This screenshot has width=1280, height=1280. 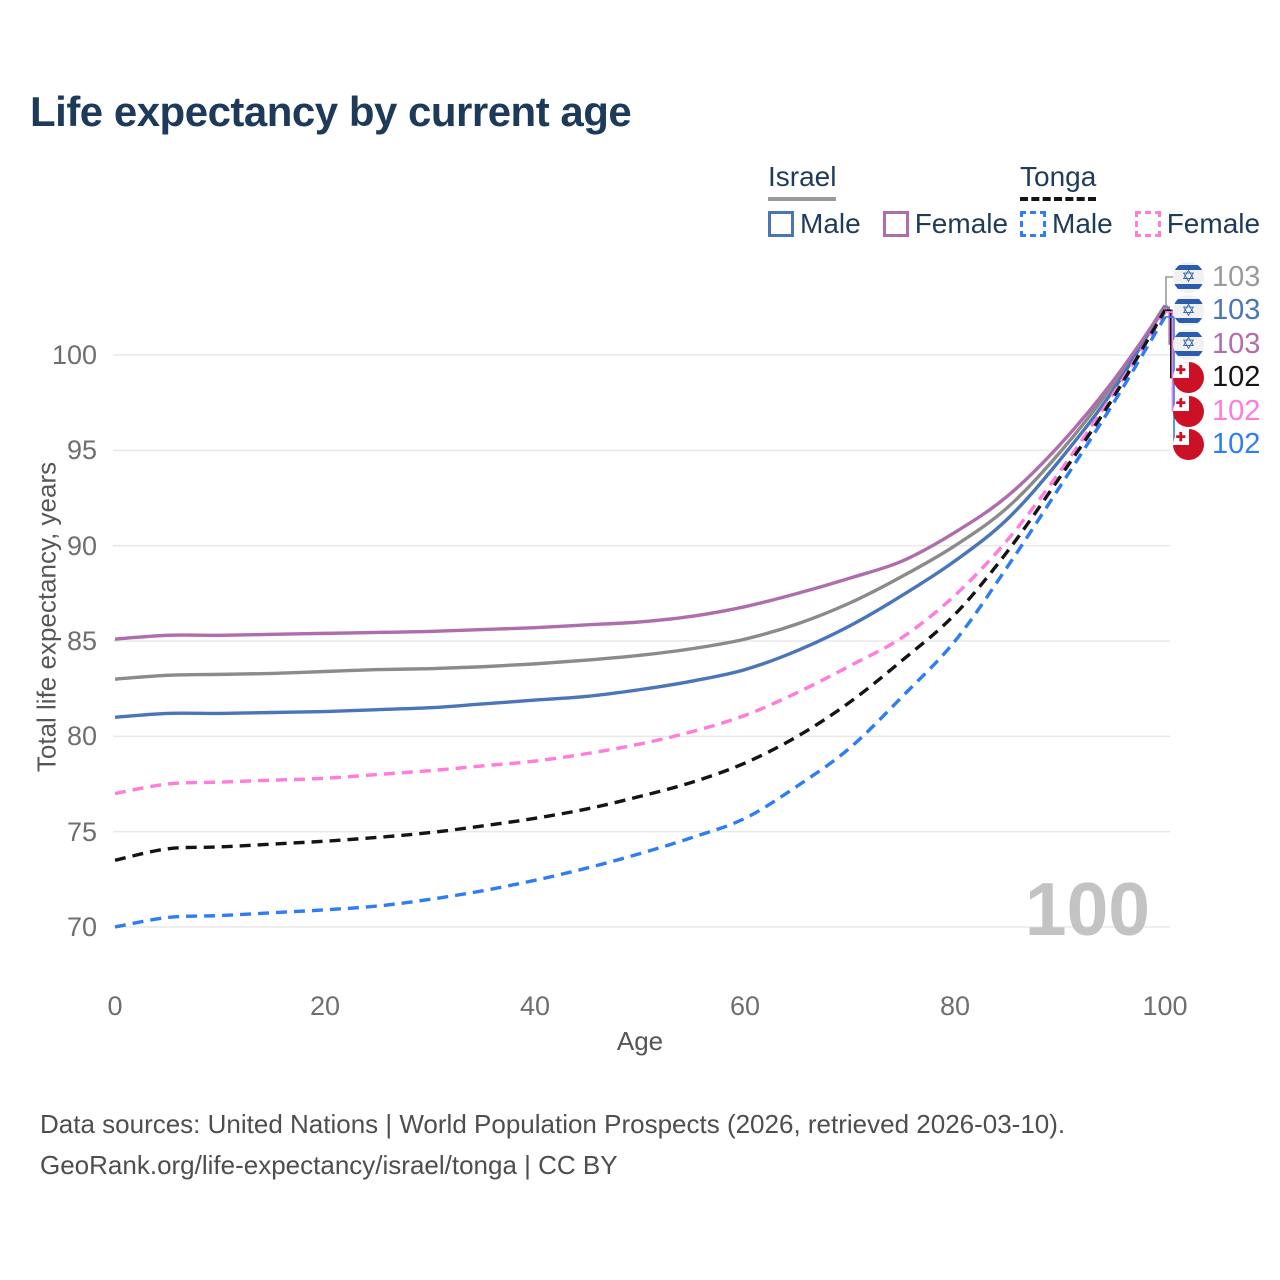 What do you see at coordinates (81, 736) in the screenshot?
I see `y-tick-80: 80` at bounding box center [81, 736].